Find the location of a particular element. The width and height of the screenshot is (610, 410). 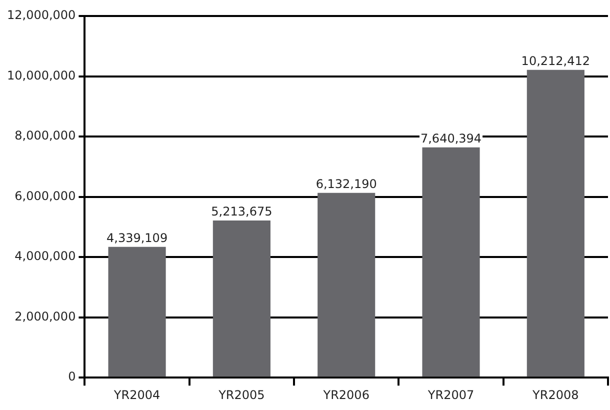

x-tick-label: YR2007 is located at coordinates (450, 395).